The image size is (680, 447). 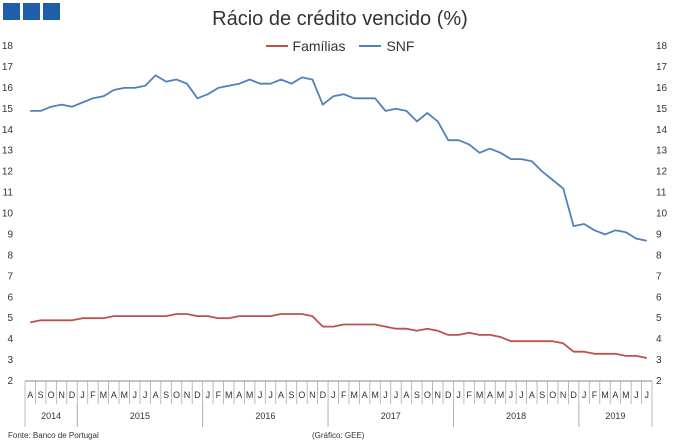 What do you see at coordinates (516, 416) in the screenshot?
I see `x-year-label: 2018` at bounding box center [516, 416].